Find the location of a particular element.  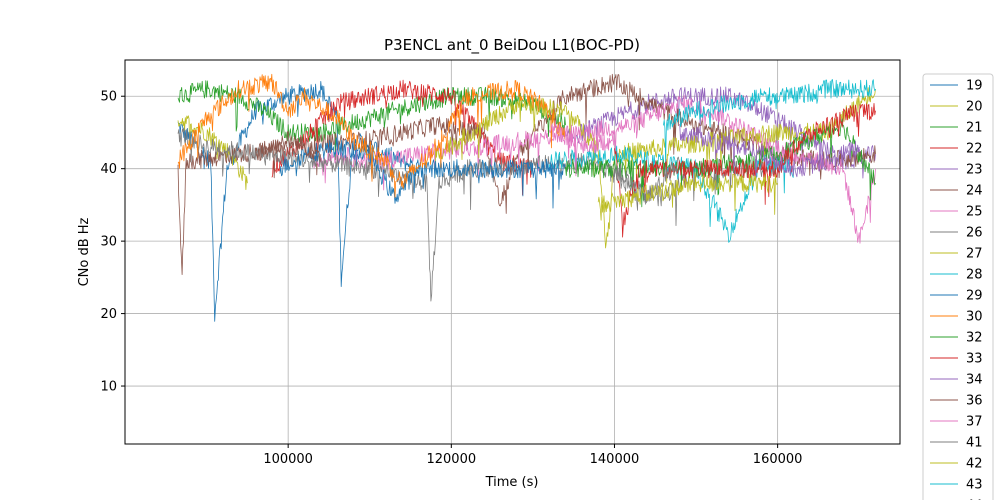

legend-label-26: 26 is located at coordinates (974, 233).